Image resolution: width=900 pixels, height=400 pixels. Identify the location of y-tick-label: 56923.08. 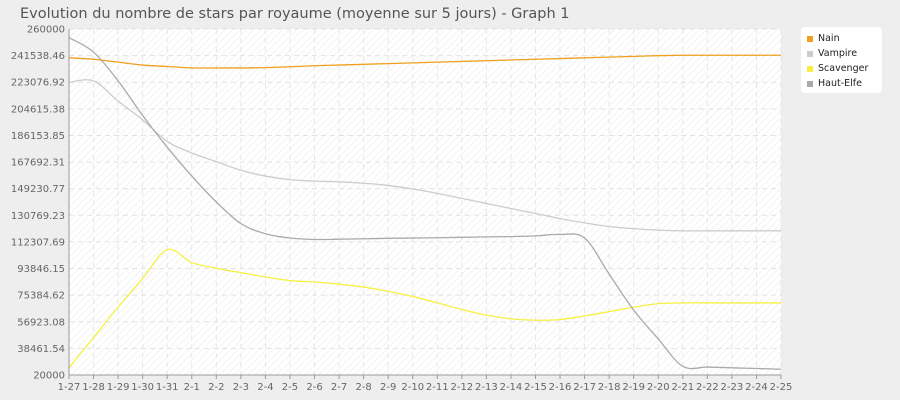
(41, 322).